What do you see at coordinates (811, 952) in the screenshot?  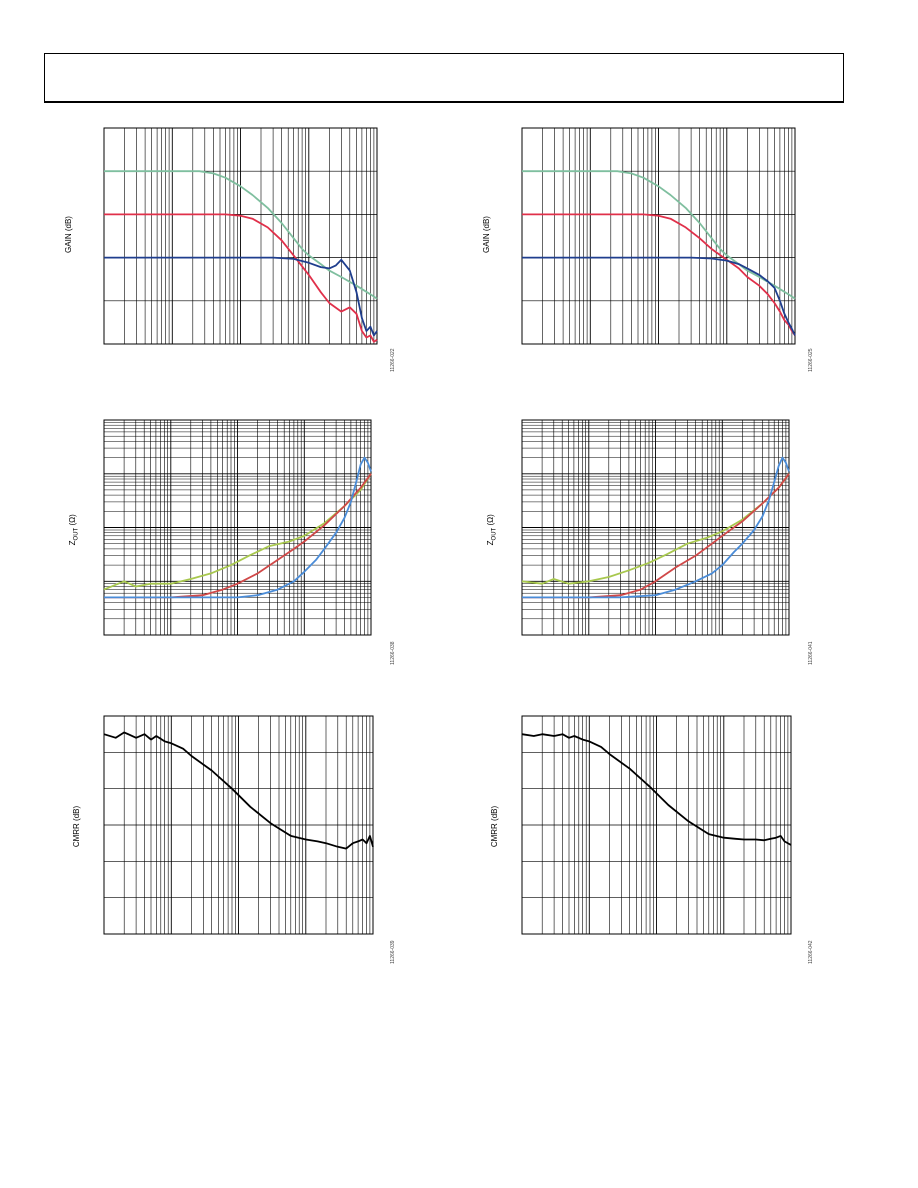 I see `cmrr-right-figure-id: 11266-042` at bounding box center [811, 952].